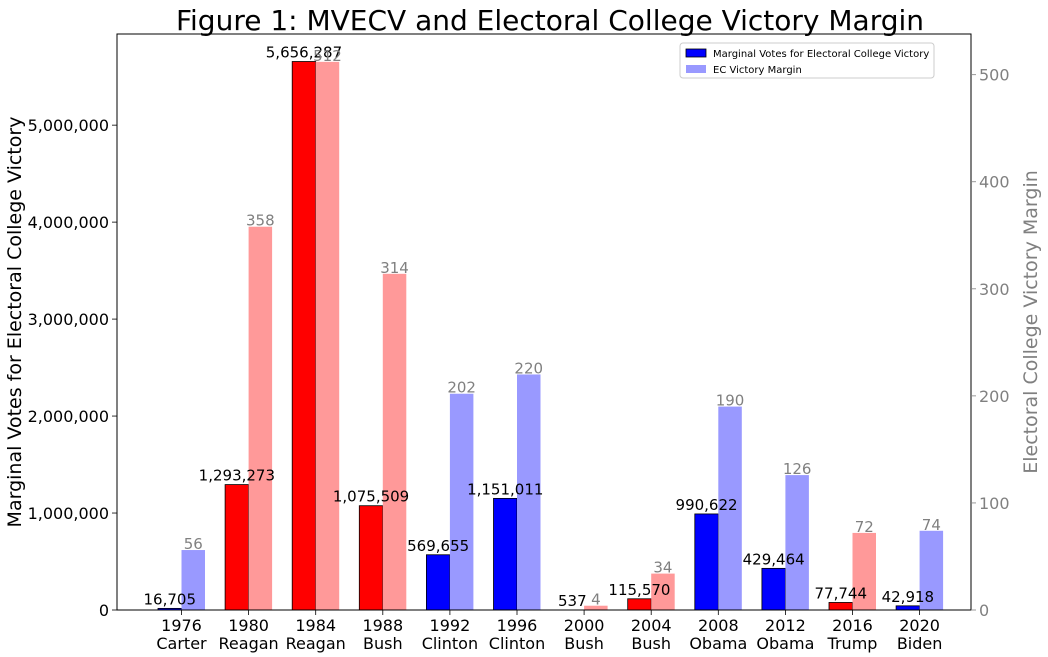 Image resolution: width=1048 pixels, height=657 pixels. What do you see at coordinates (994, 503) in the screenshot?
I see `y-right-tick-label: 100` at bounding box center [994, 503].